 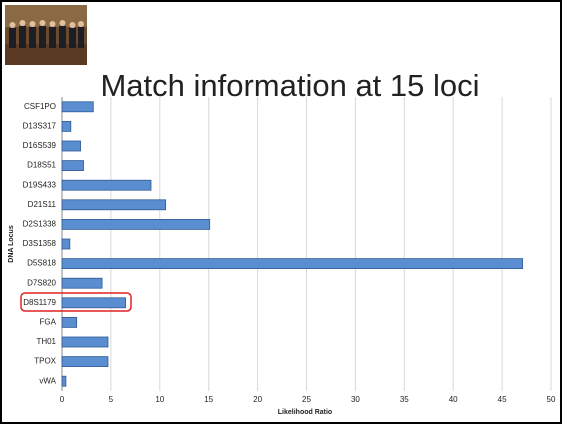 What do you see at coordinates (502, 399) in the screenshot?
I see `x-tick-label: 45` at bounding box center [502, 399].